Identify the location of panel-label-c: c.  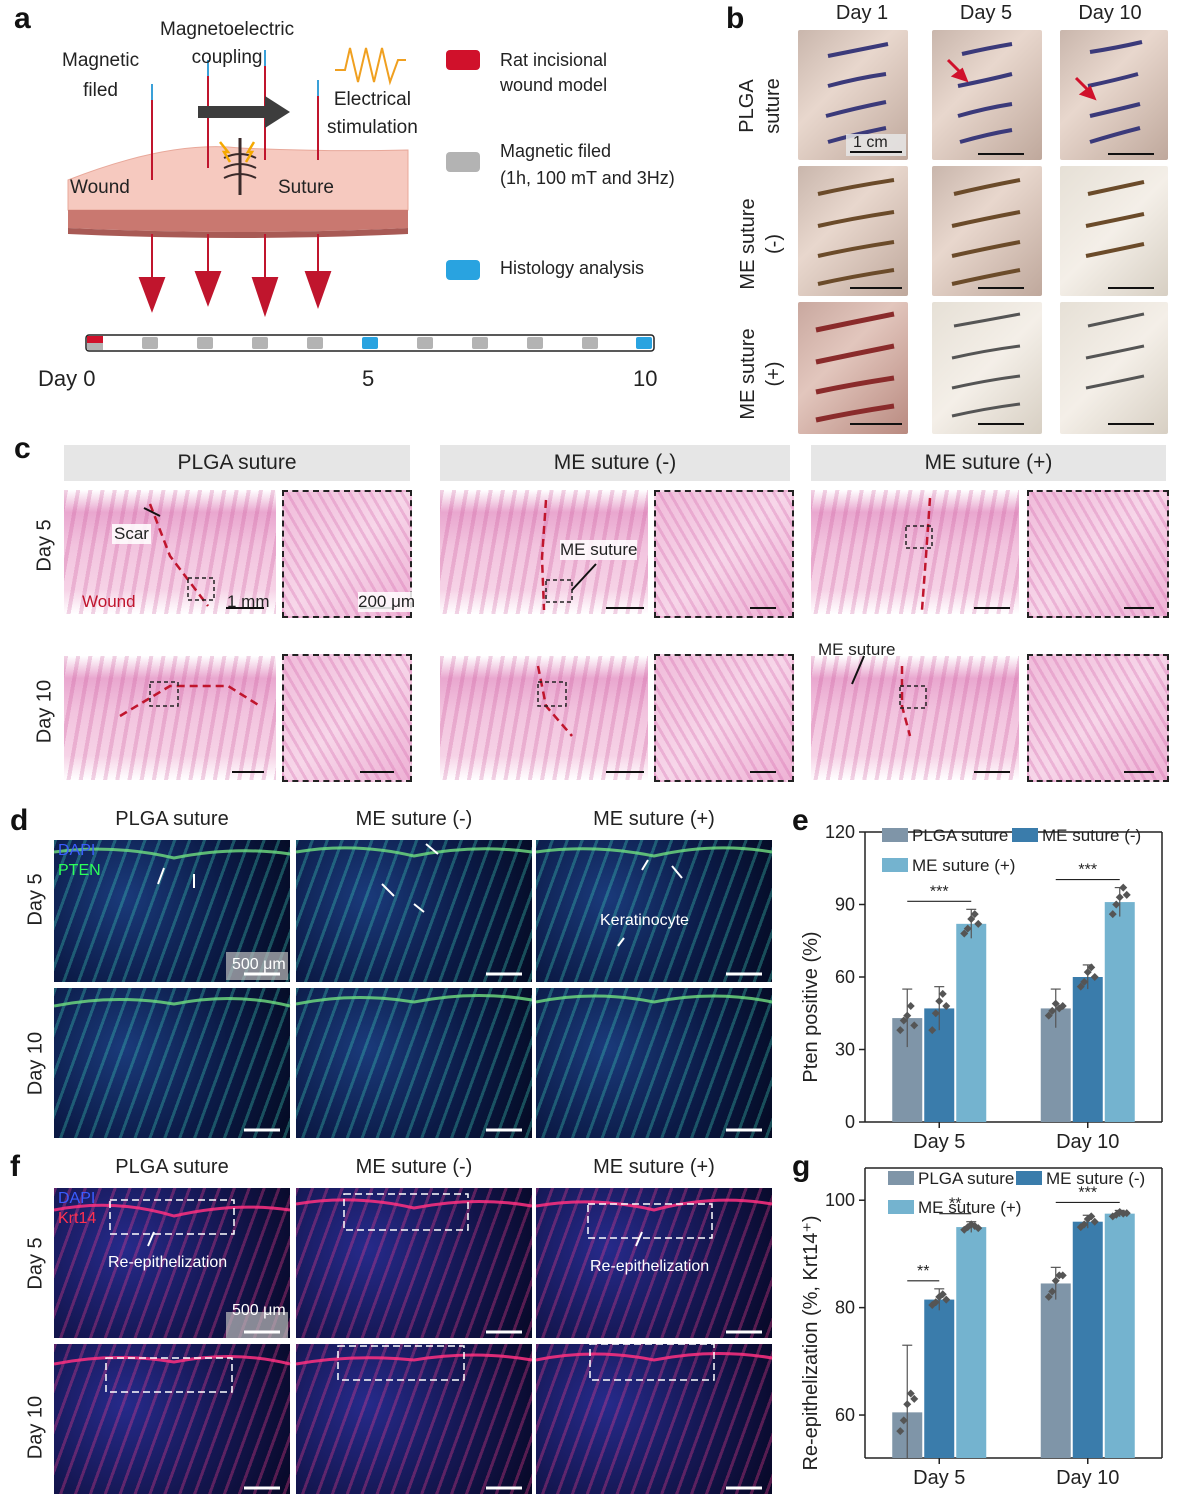
(22, 448).